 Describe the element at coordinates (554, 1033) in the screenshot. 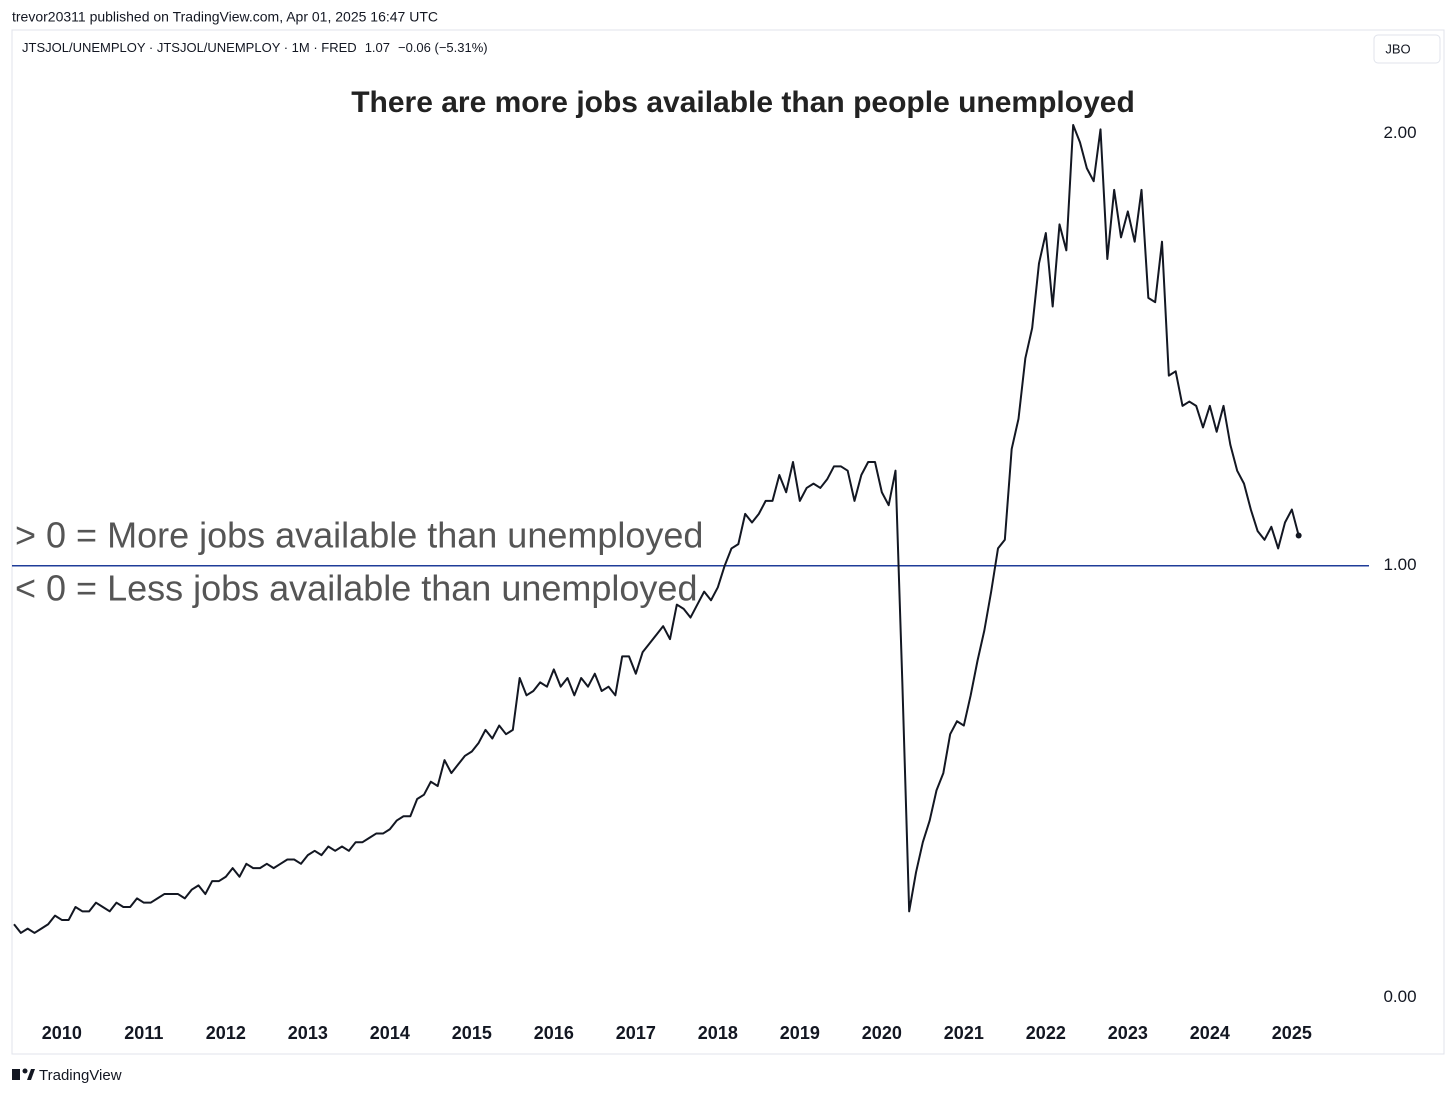

I see `x-tick-label: 2016` at that location.